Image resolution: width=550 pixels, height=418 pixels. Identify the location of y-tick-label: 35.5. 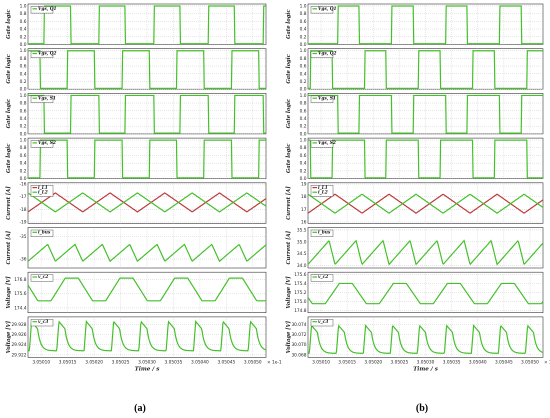
(302, 230).